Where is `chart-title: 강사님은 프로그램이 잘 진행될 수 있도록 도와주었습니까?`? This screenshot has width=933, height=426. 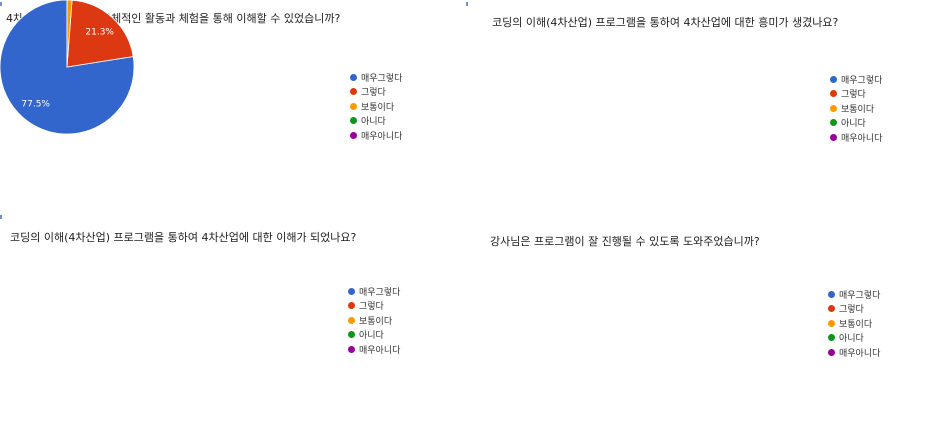
chart-title: 강사님은 프로그램이 잘 진행될 수 있도록 도와주었습니까? is located at coordinates (625, 241).